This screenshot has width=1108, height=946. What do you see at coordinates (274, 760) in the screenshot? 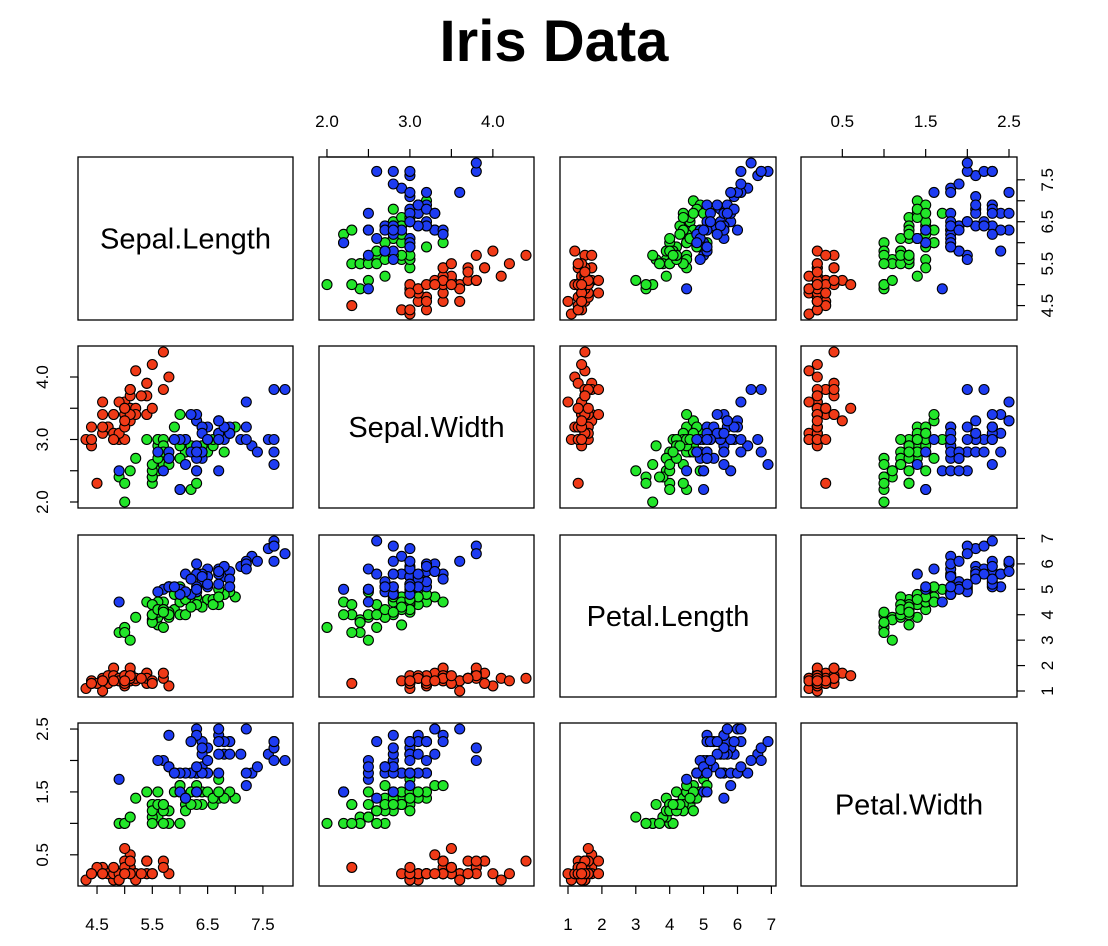
I see `point-virginica-23-r4-c1` at bounding box center [274, 760].